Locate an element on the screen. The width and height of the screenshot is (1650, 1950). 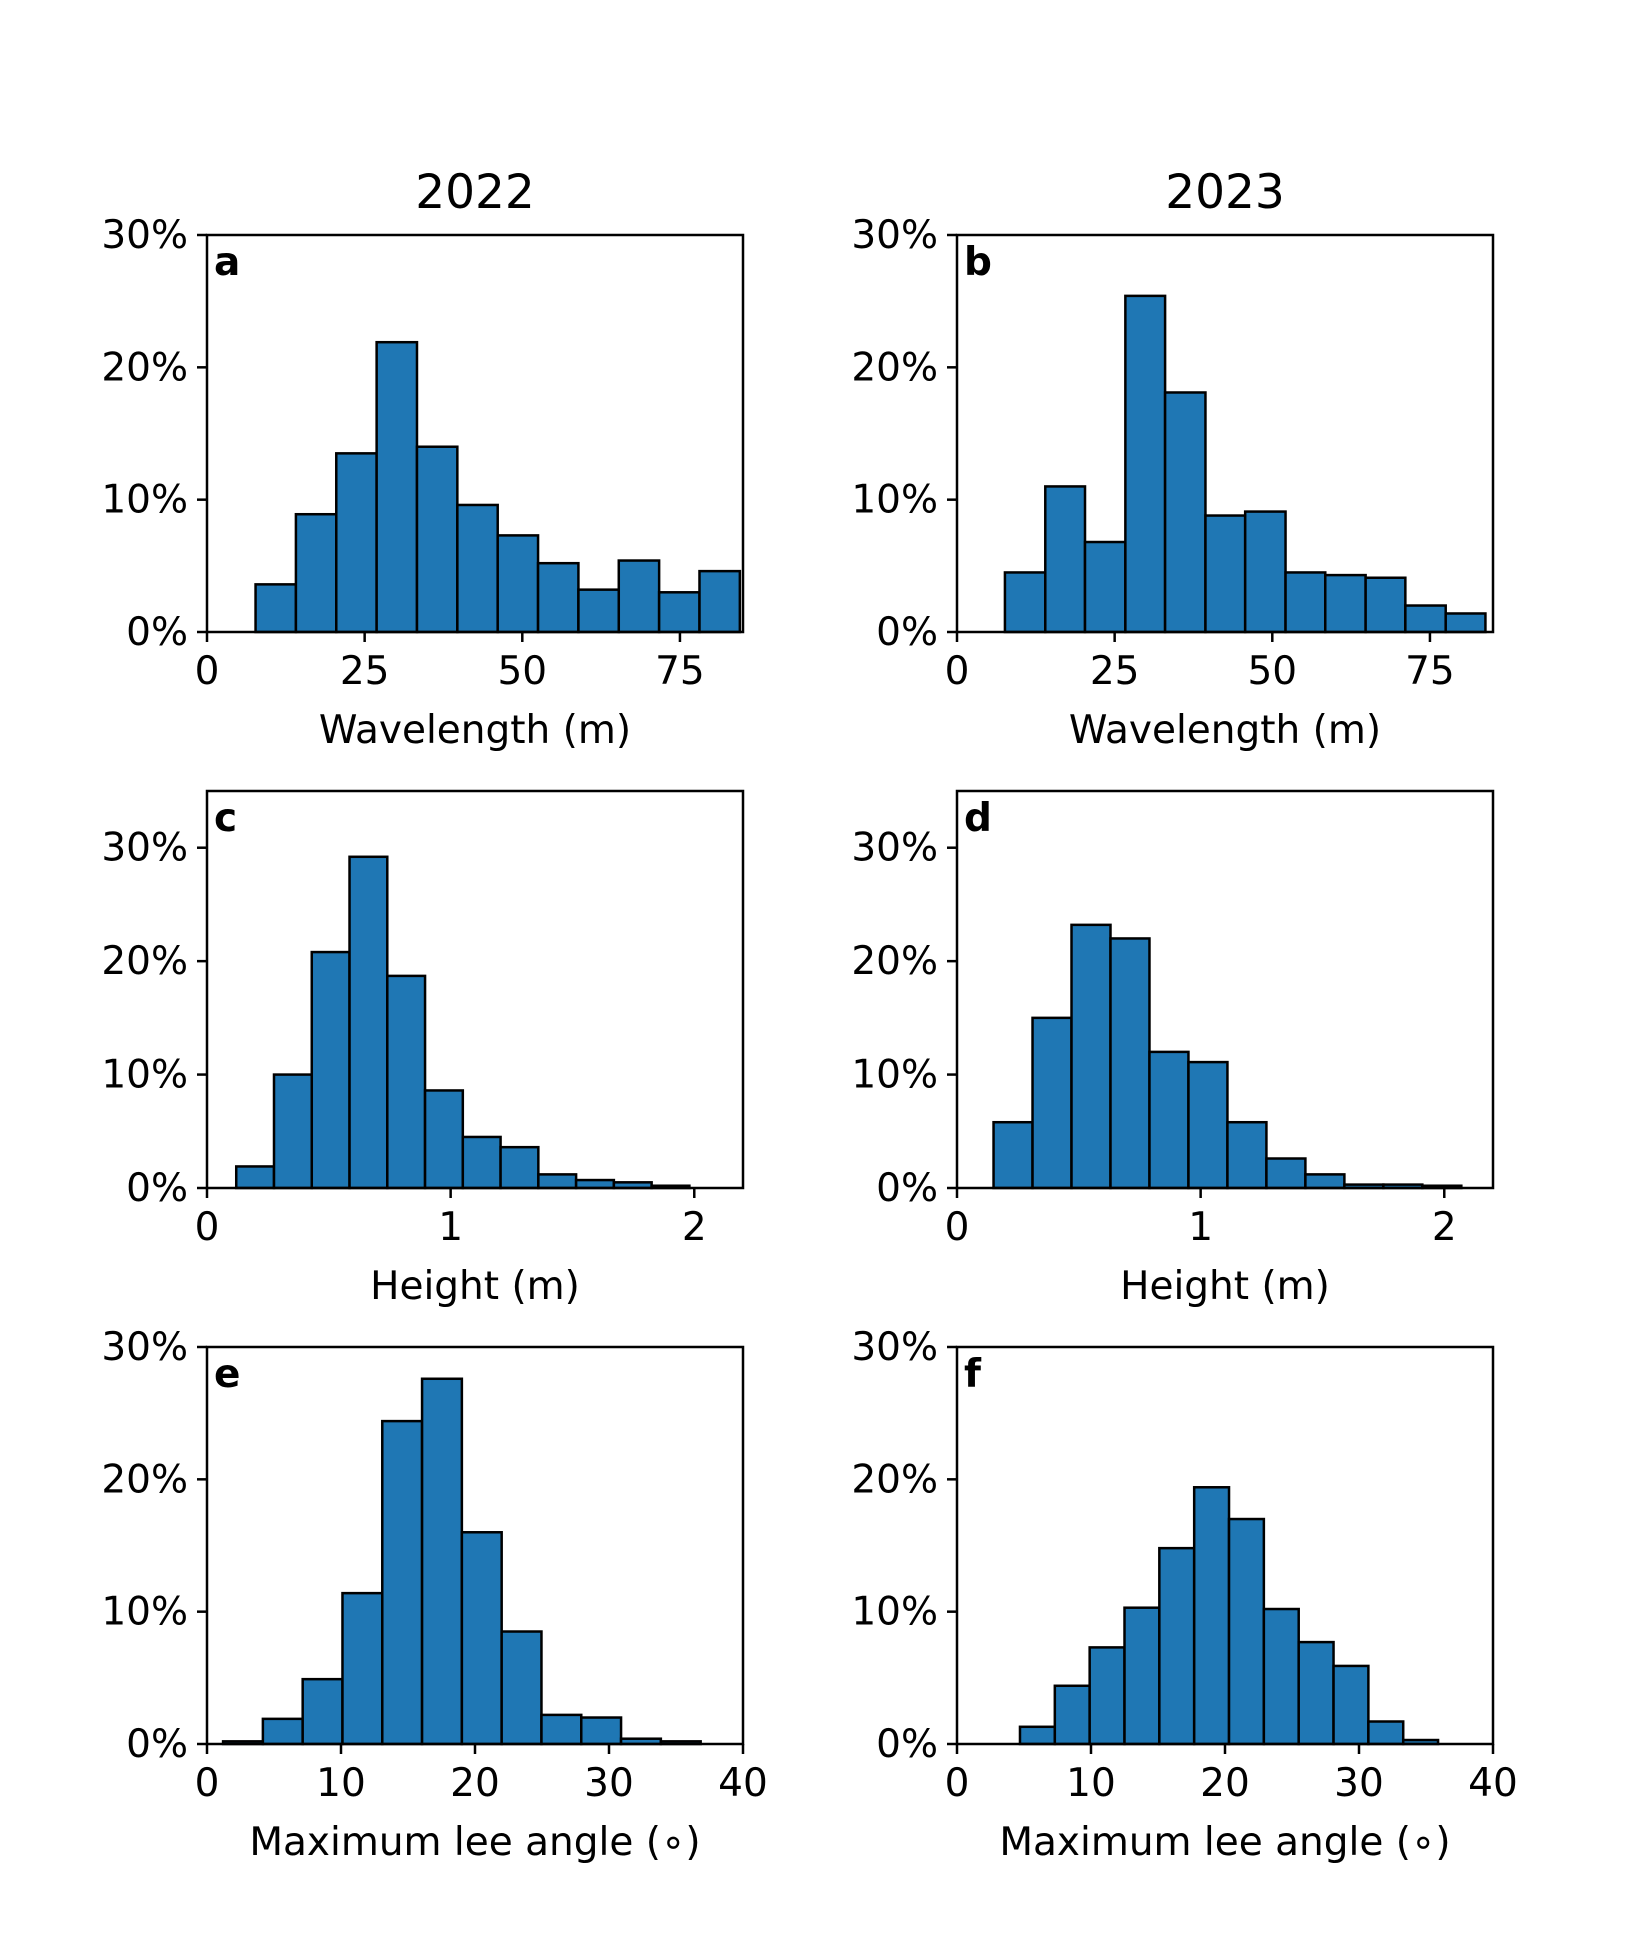
panel-letter: c is located at coordinates (225, 818).